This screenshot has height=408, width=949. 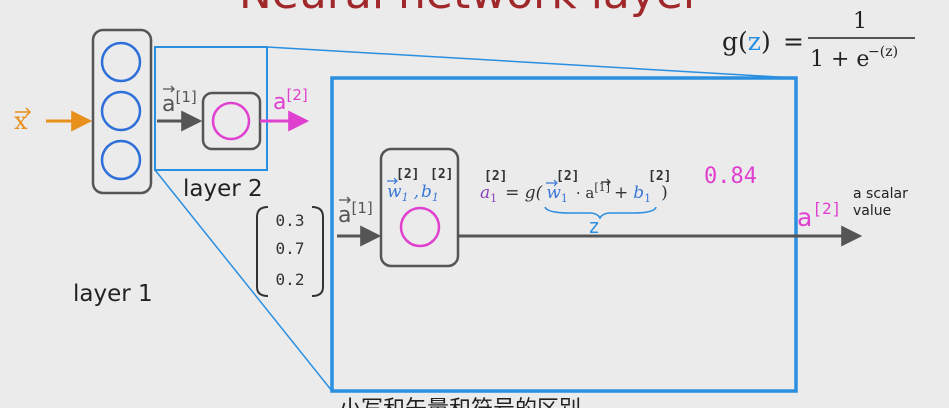 I want to click on formula-sup-w: [2], so click(x=567, y=176).